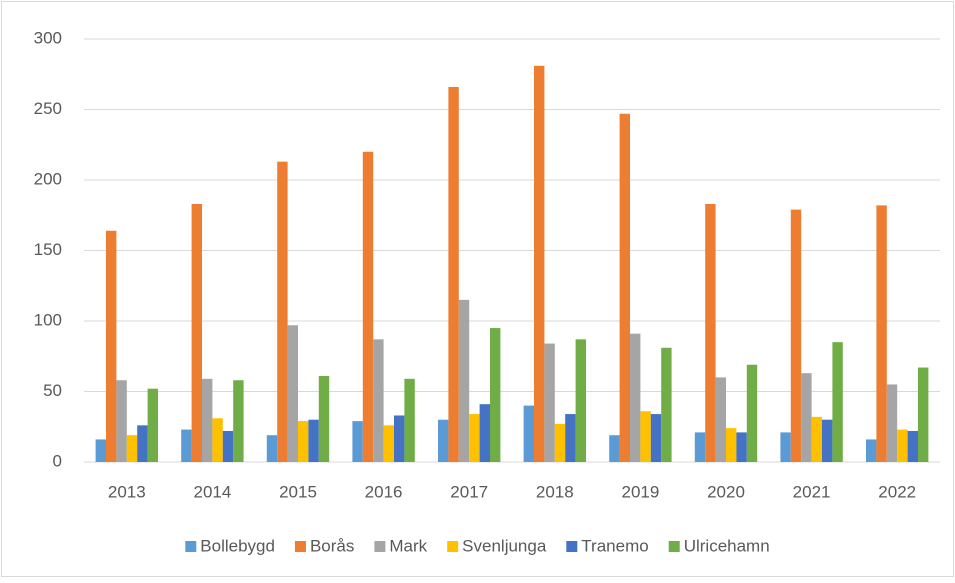 This screenshot has height=583, width=955. Describe the element at coordinates (127, 491) in the screenshot. I see `x-tick-label: 2013` at that location.